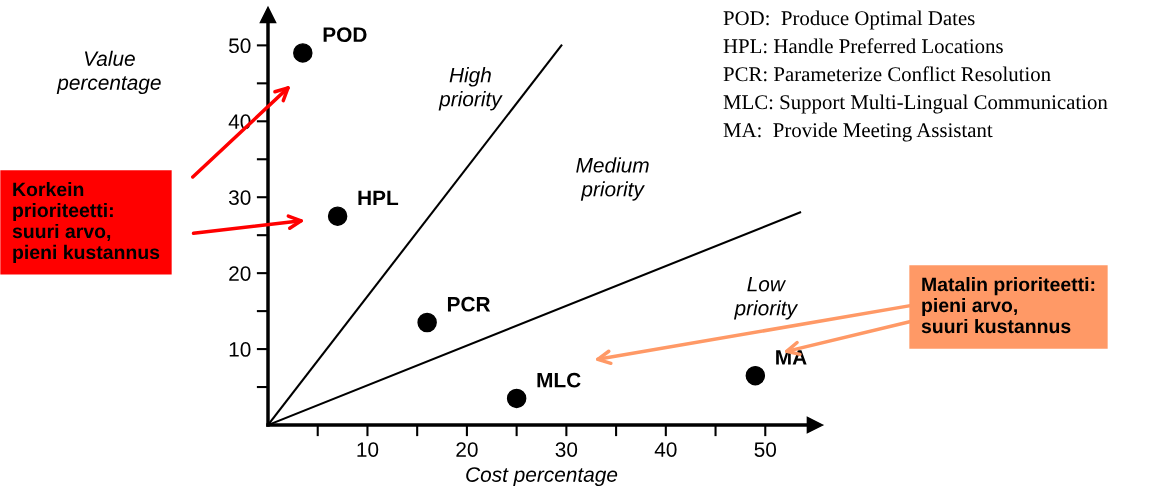 The height and width of the screenshot is (497, 1156). What do you see at coordinates (469, 304) in the screenshot?
I see `annotation: PCR` at bounding box center [469, 304].